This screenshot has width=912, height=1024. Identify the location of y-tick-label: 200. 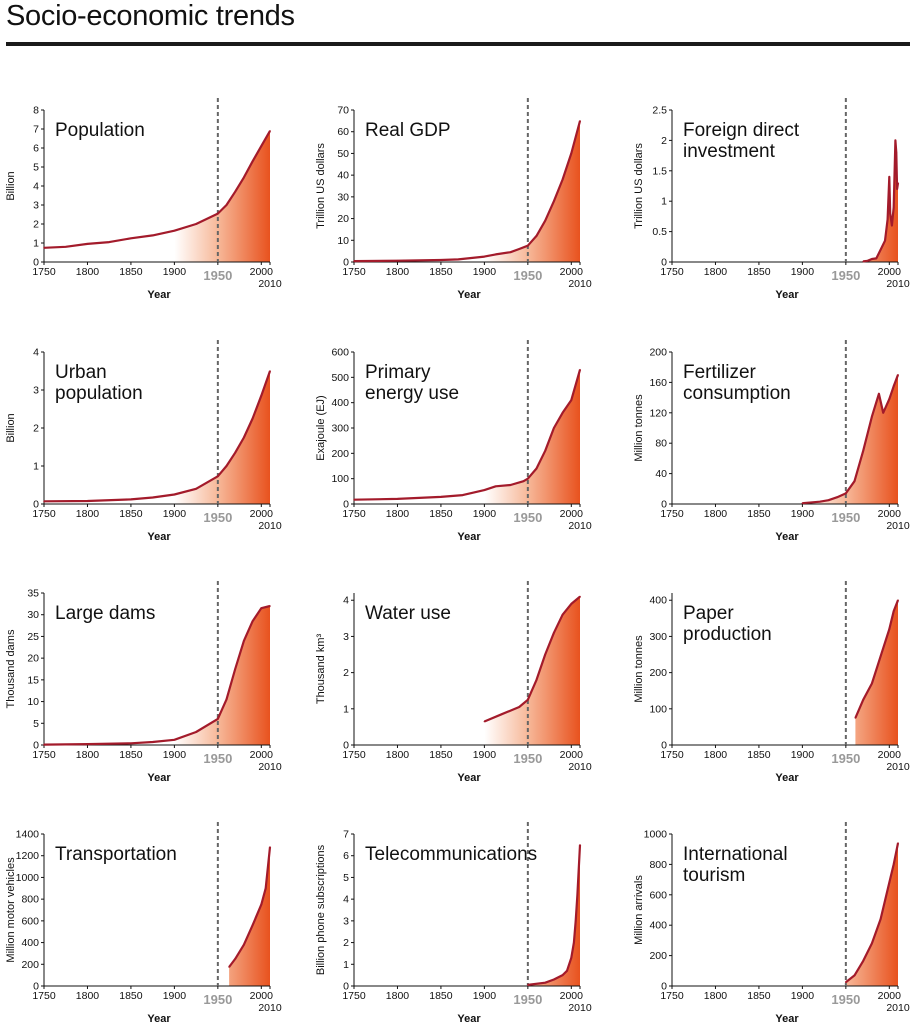
(30, 965).